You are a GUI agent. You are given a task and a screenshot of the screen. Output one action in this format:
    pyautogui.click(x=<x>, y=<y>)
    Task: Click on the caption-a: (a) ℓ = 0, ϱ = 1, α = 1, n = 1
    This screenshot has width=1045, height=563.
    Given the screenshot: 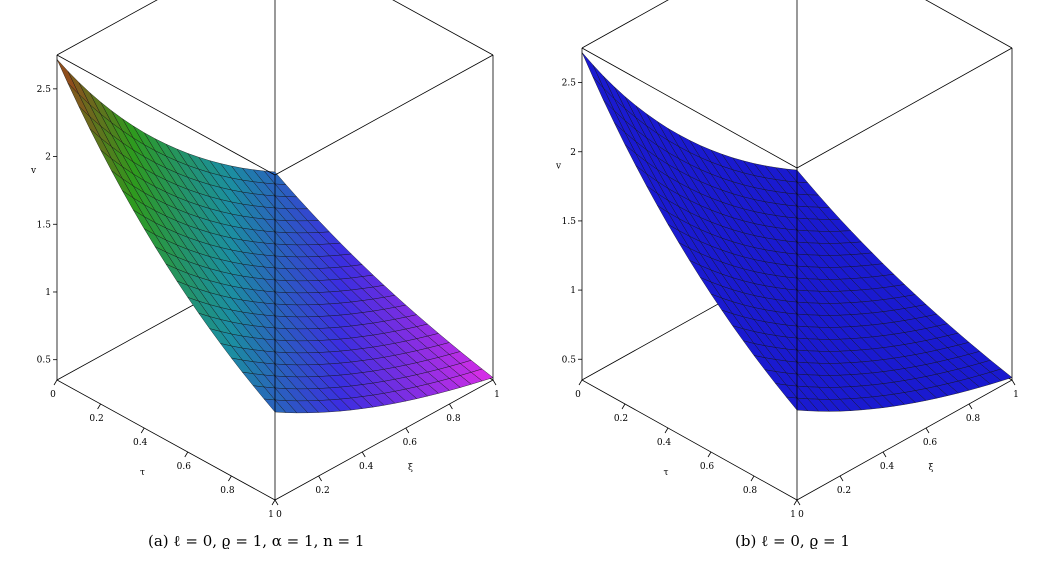 What is the action you would take?
    pyautogui.click(x=256, y=541)
    